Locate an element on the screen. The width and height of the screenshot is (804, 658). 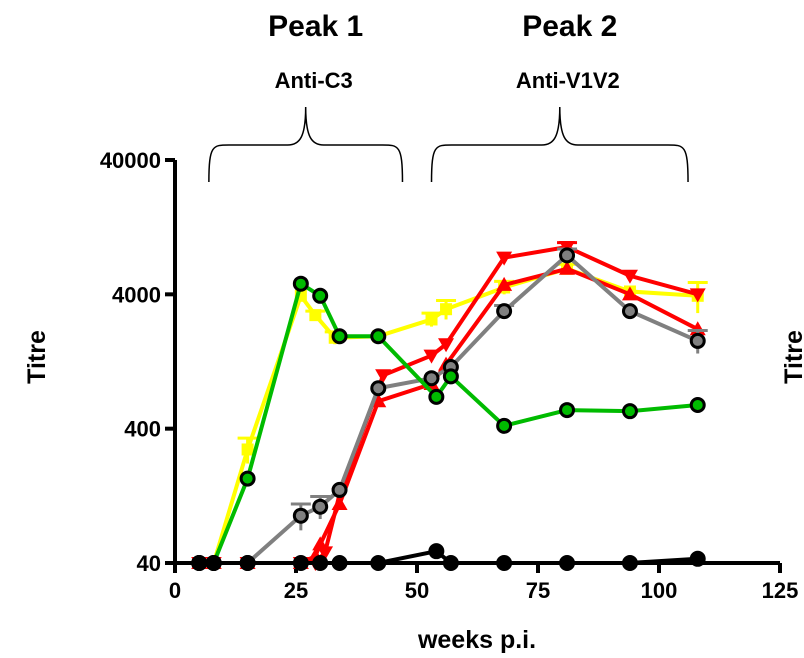
peak-2-subtitle: Anti-V1V2 is located at coordinates (568, 80).